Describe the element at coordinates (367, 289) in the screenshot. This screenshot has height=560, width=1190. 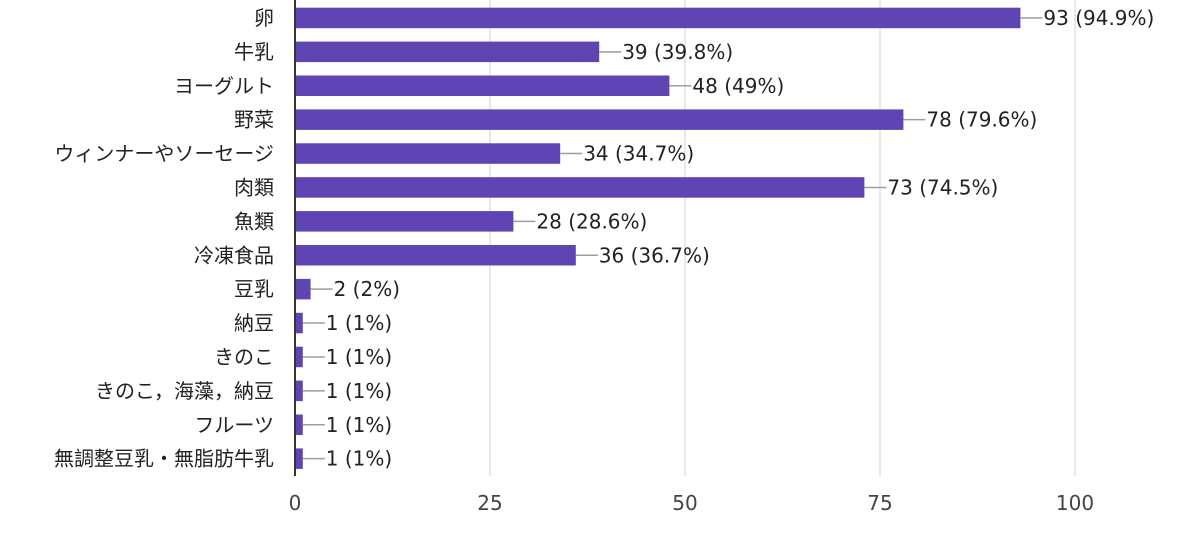
I see `value-label-8: 2 (2%)` at that location.